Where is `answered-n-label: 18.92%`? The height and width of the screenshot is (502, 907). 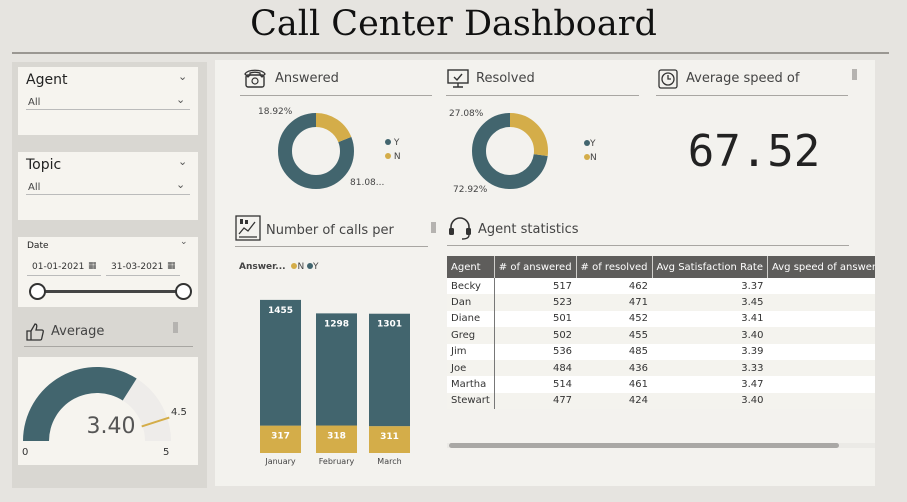
answered-n-label: 18.92% is located at coordinates (275, 112).